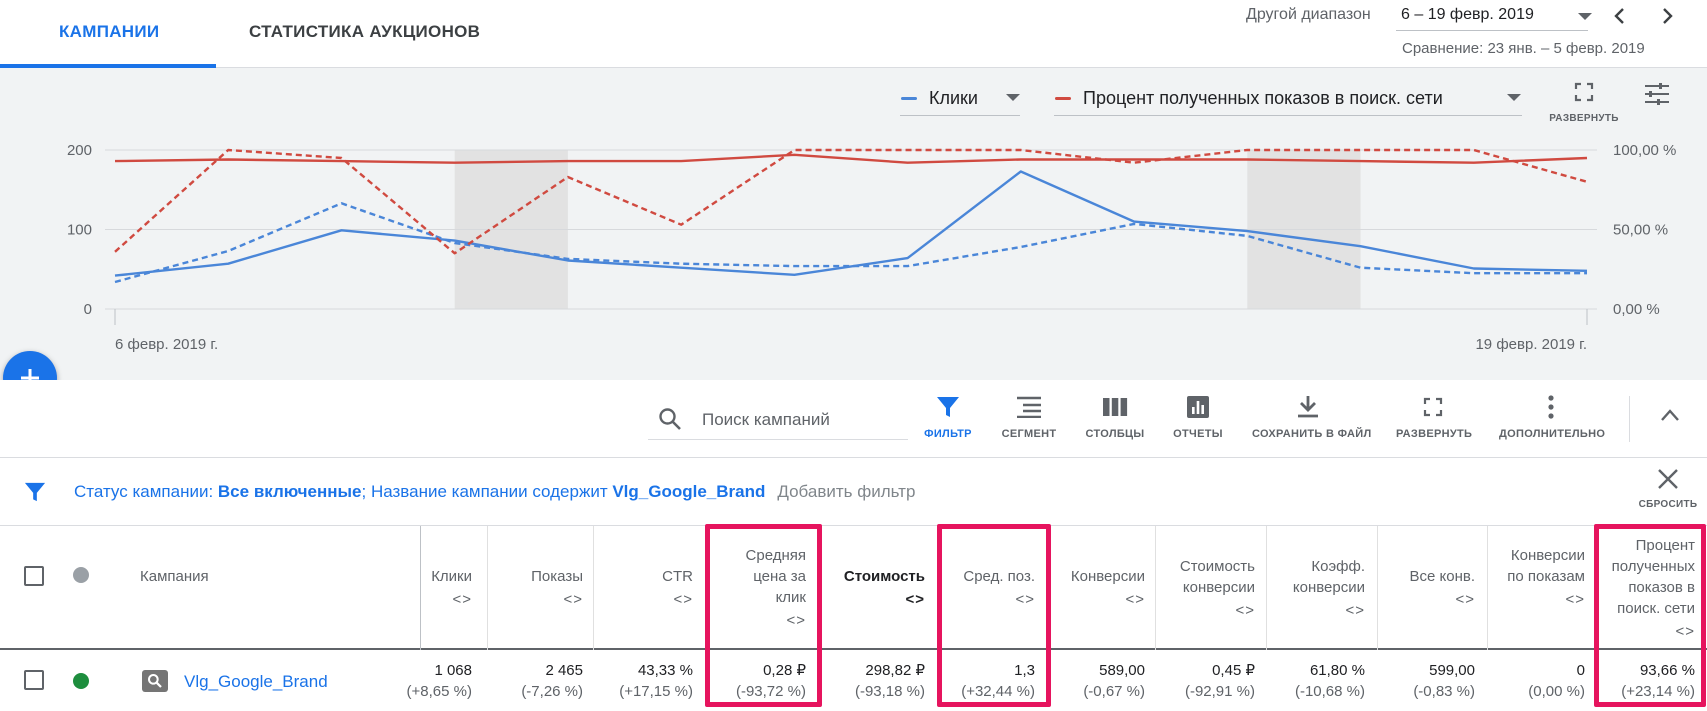  What do you see at coordinates (1668, 16) in the screenshot?
I see `next-period-icon` at bounding box center [1668, 16].